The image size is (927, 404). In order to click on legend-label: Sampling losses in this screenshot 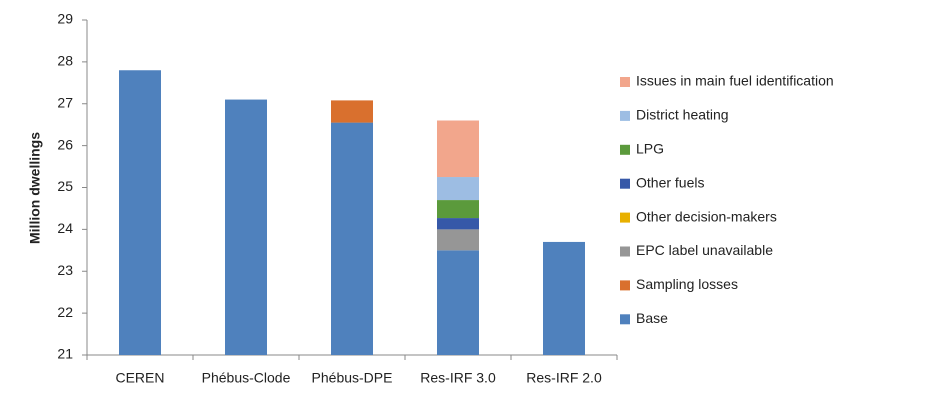, I will do `click(687, 284)`.